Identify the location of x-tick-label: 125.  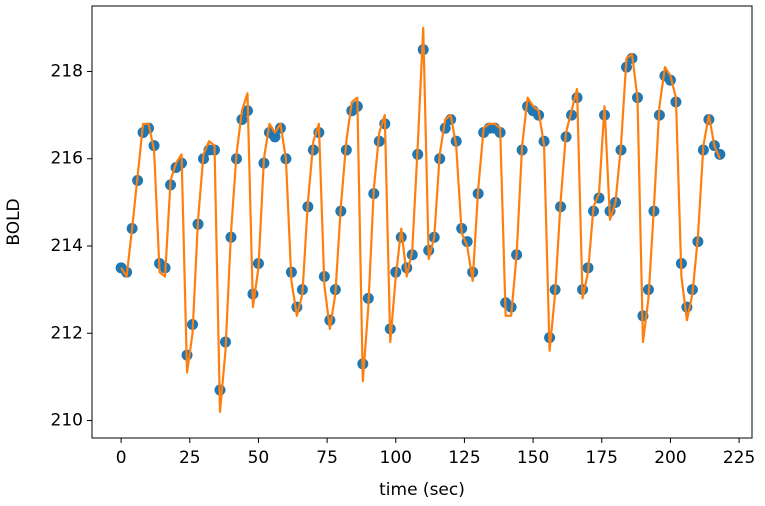
(464, 458).